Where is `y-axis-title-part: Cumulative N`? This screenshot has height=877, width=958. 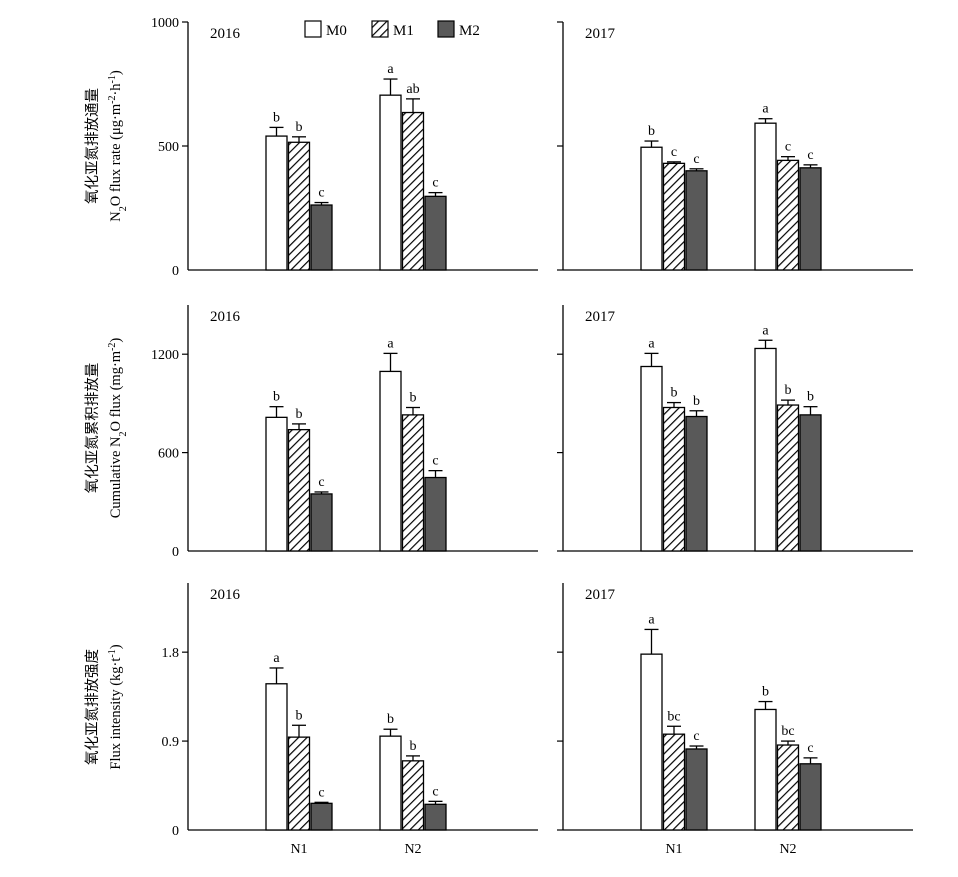 y-axis-title-part: Cumulative N is located at coordinates (116, 477).